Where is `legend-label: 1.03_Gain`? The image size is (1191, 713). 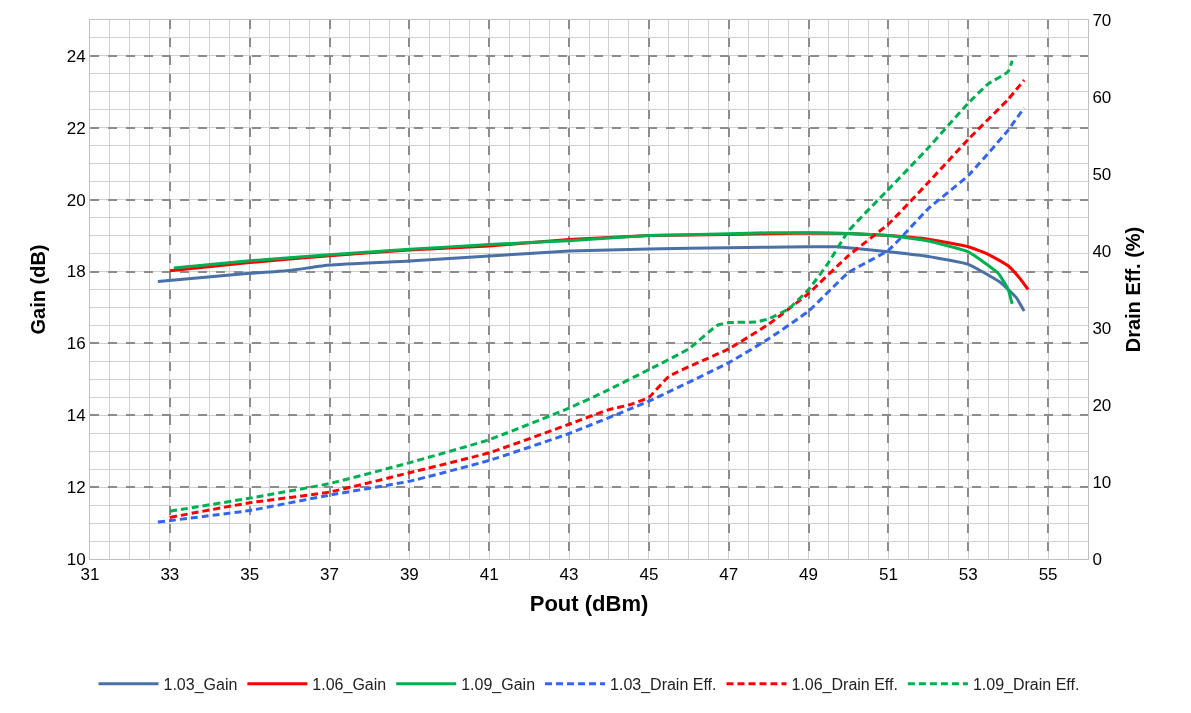
legend-label: 1.03_Gain is located at coordinates (200, 684).